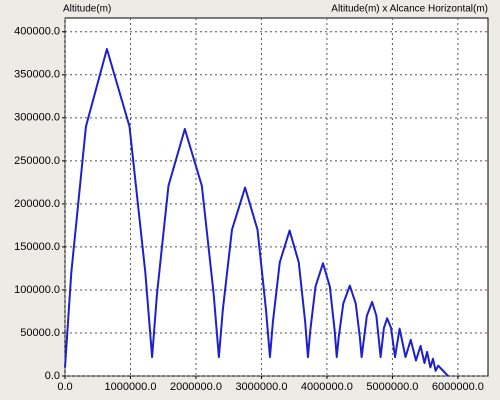 This screenshot has height=400, width=500. Describe the element at coordinates (261, 387) in the screenshot. I see `x-tick-label: 3000000.0` at that location.